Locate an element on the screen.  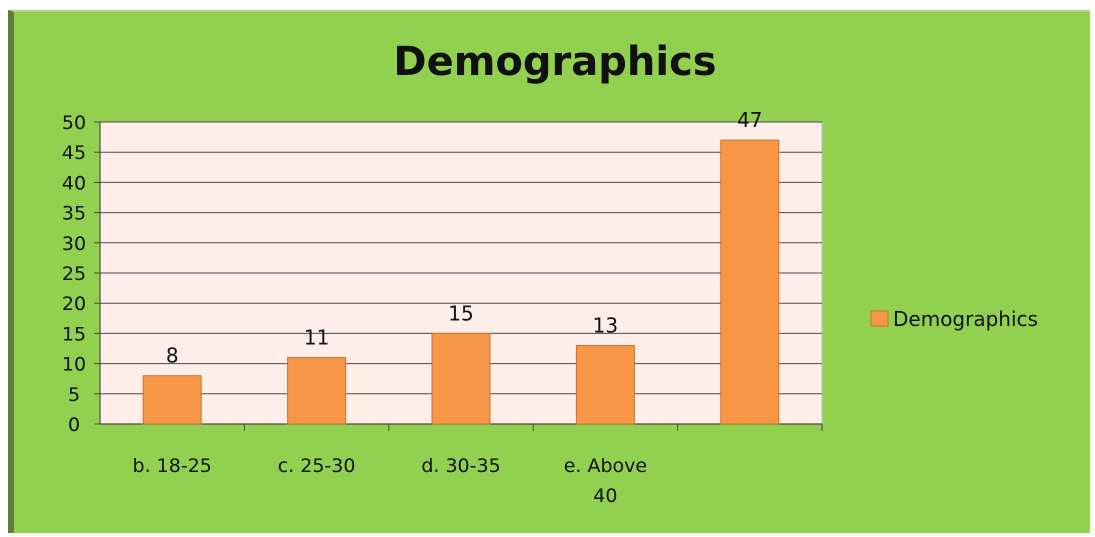
y-tick-label: 30 is located at coordinates (74, 244).